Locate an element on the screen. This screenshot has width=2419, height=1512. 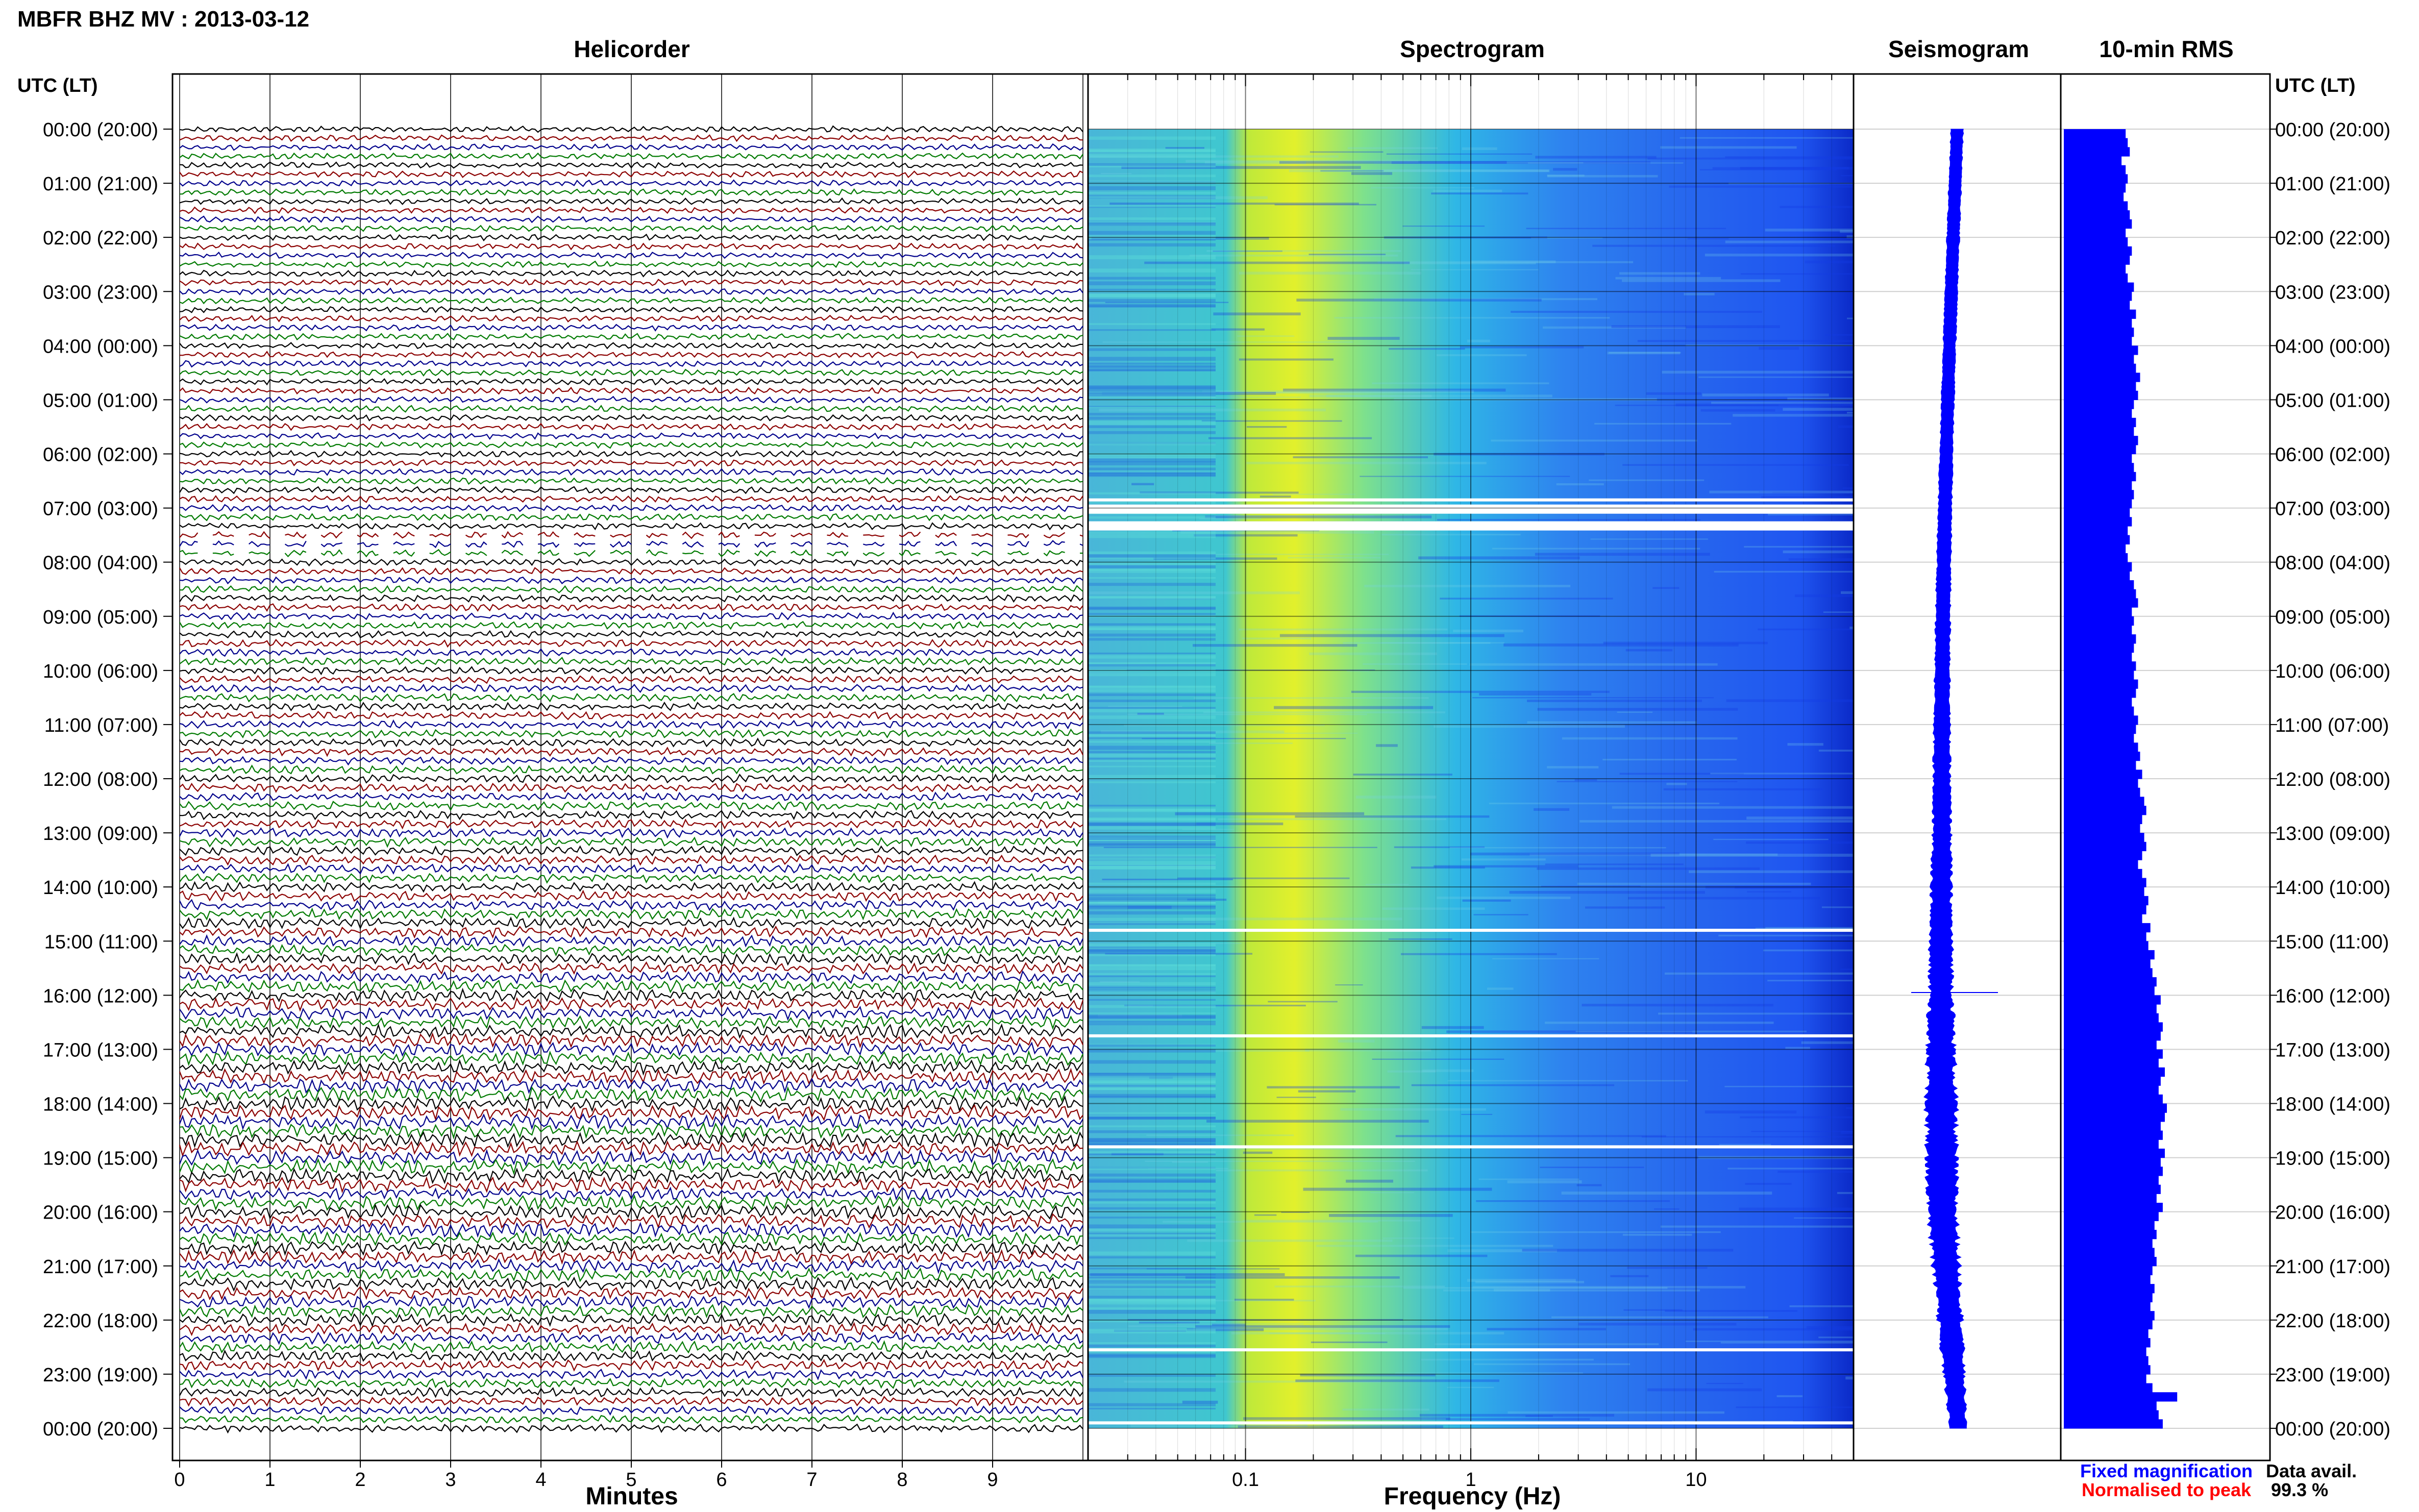
left-time-label: 02:00 (22:00) is located at coordinates (100, 238).